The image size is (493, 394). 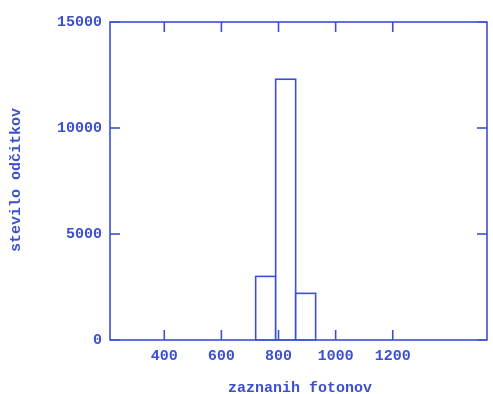 What do you see at coordinates (16, 180) in the screenshot?
I see `y-axis-label: stevilo odčitkov` at bounding box center [16, 180].